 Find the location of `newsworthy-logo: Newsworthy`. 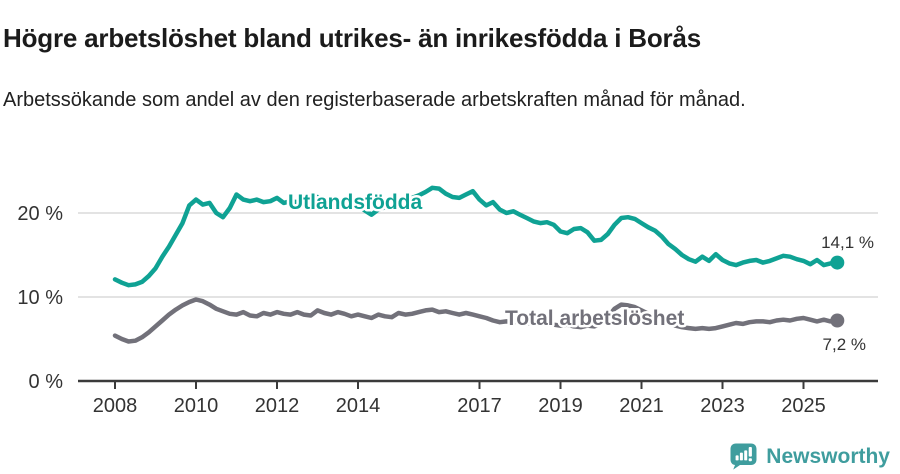

newsworthy-logo: Newsworthy is located at coordinates (810, 456).